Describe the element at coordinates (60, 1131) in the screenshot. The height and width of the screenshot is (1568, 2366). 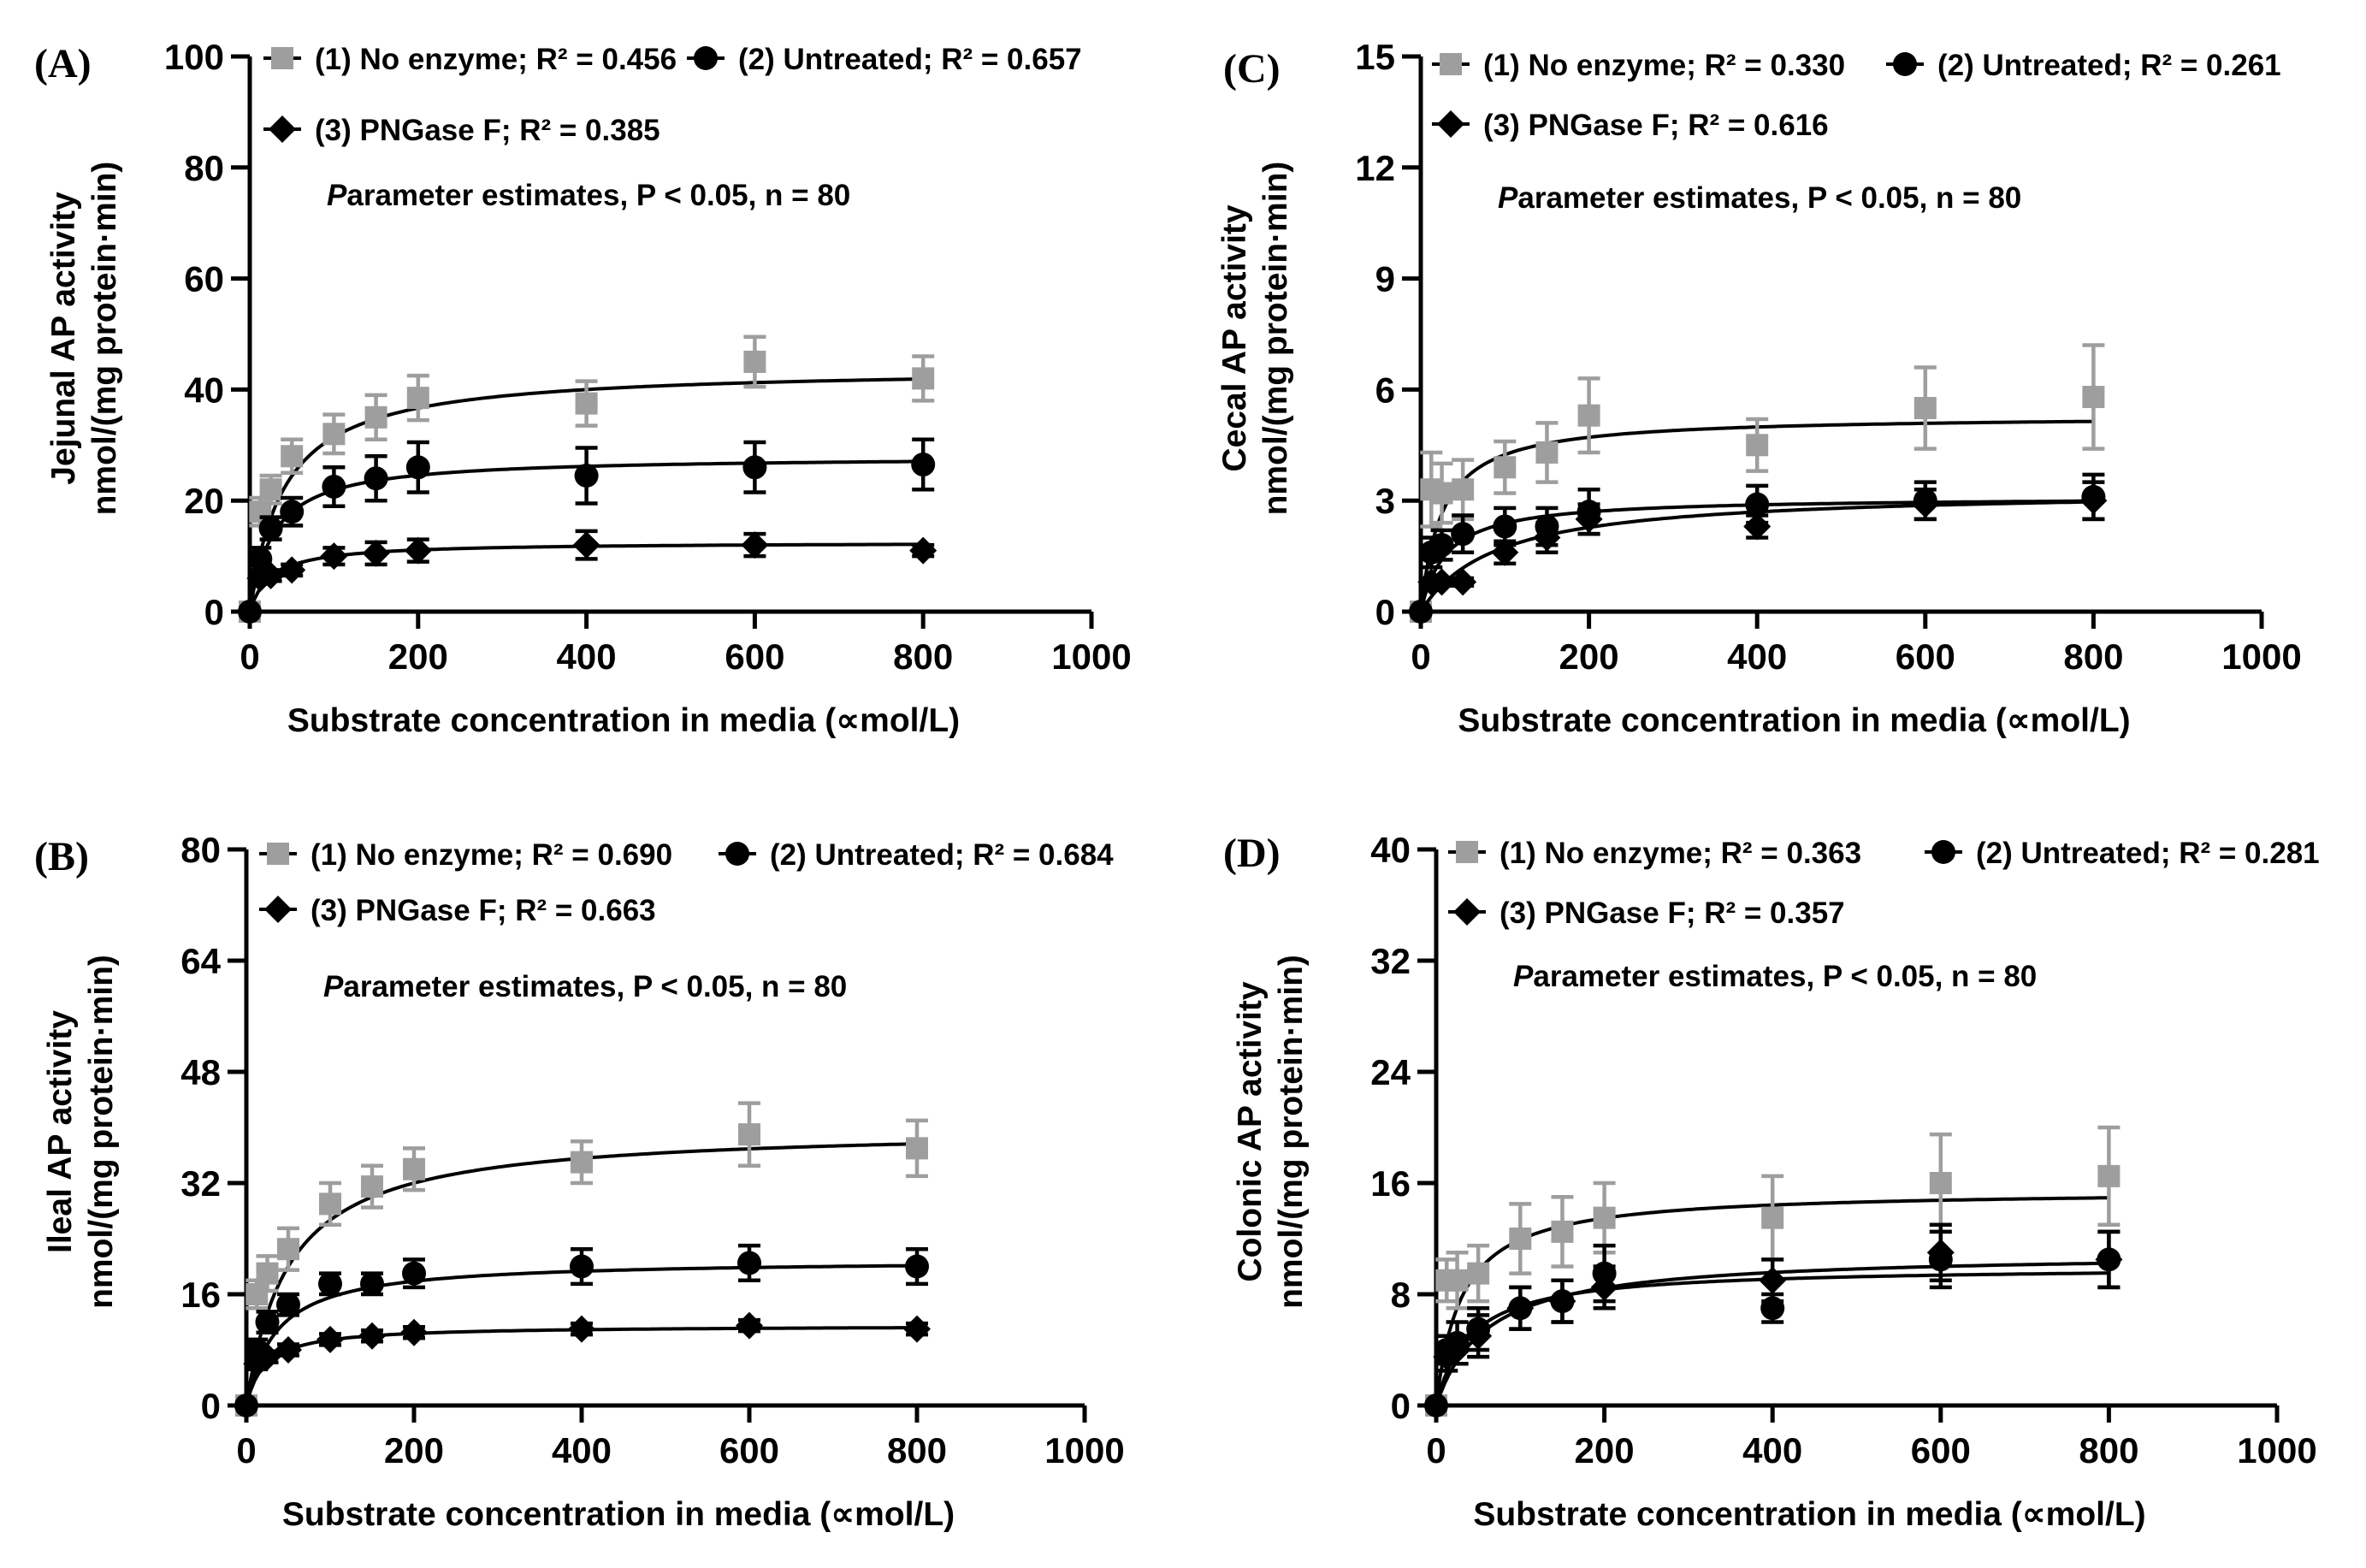
I see `y-axis-label: Ileal AP activity` at that location.